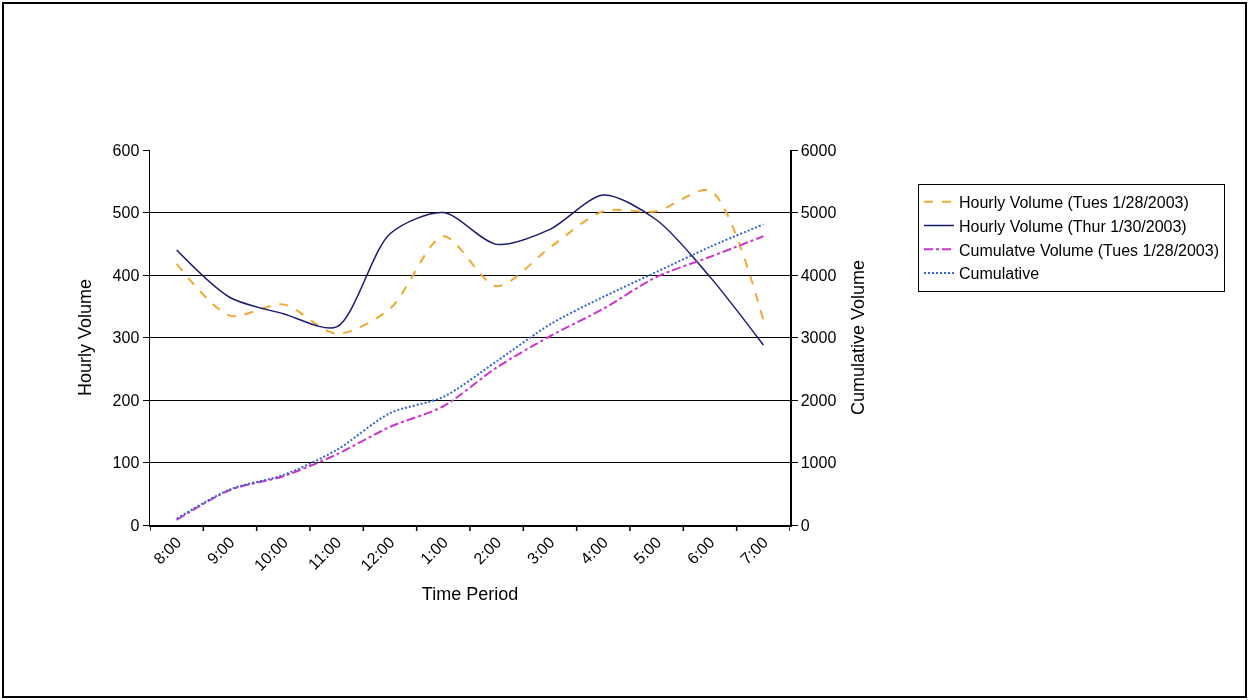 The width and height of the screenshot is (1249, 700). What do you see at coordinates (818, 463) in the screenshot?
I see `y2-tick-label: 1000` at bounding box center [818, 463].